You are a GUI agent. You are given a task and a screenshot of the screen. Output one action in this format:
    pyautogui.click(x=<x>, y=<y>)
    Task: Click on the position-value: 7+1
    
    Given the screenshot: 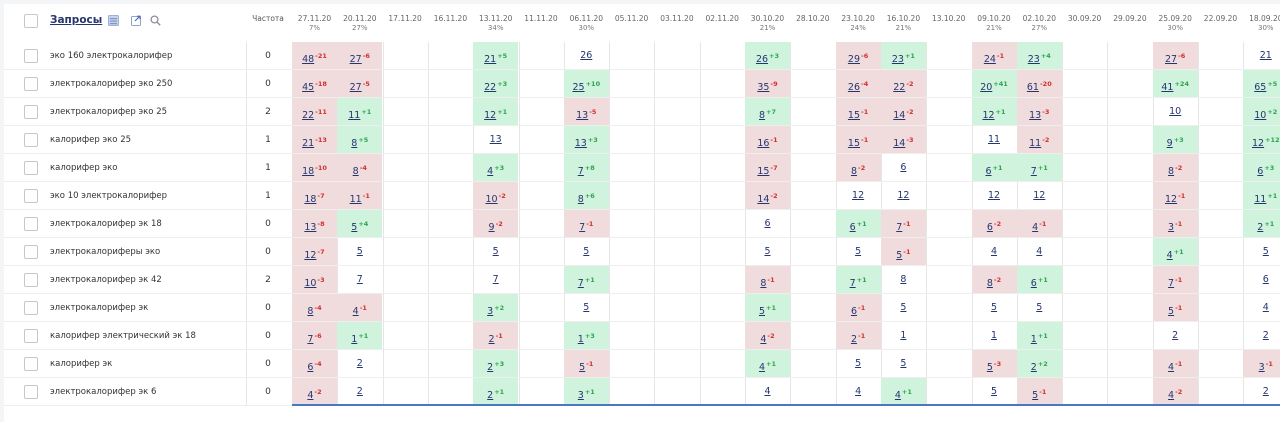 What is the action you would take?
    pyautogui.click(x=586, y=282)
    